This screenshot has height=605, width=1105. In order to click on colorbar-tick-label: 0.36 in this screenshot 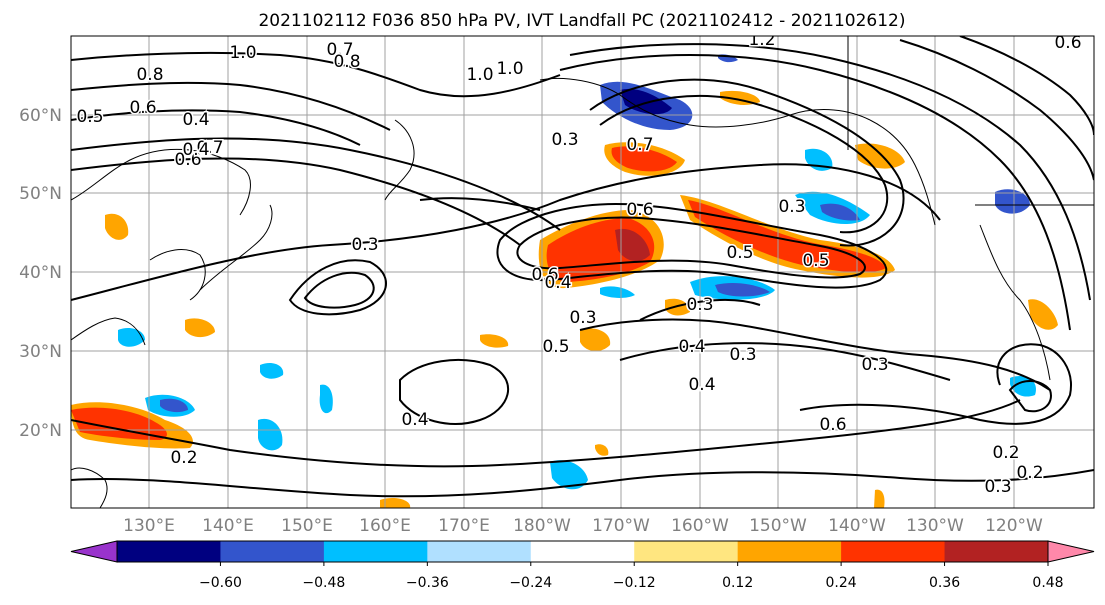, I will do `click(944, 583)`.